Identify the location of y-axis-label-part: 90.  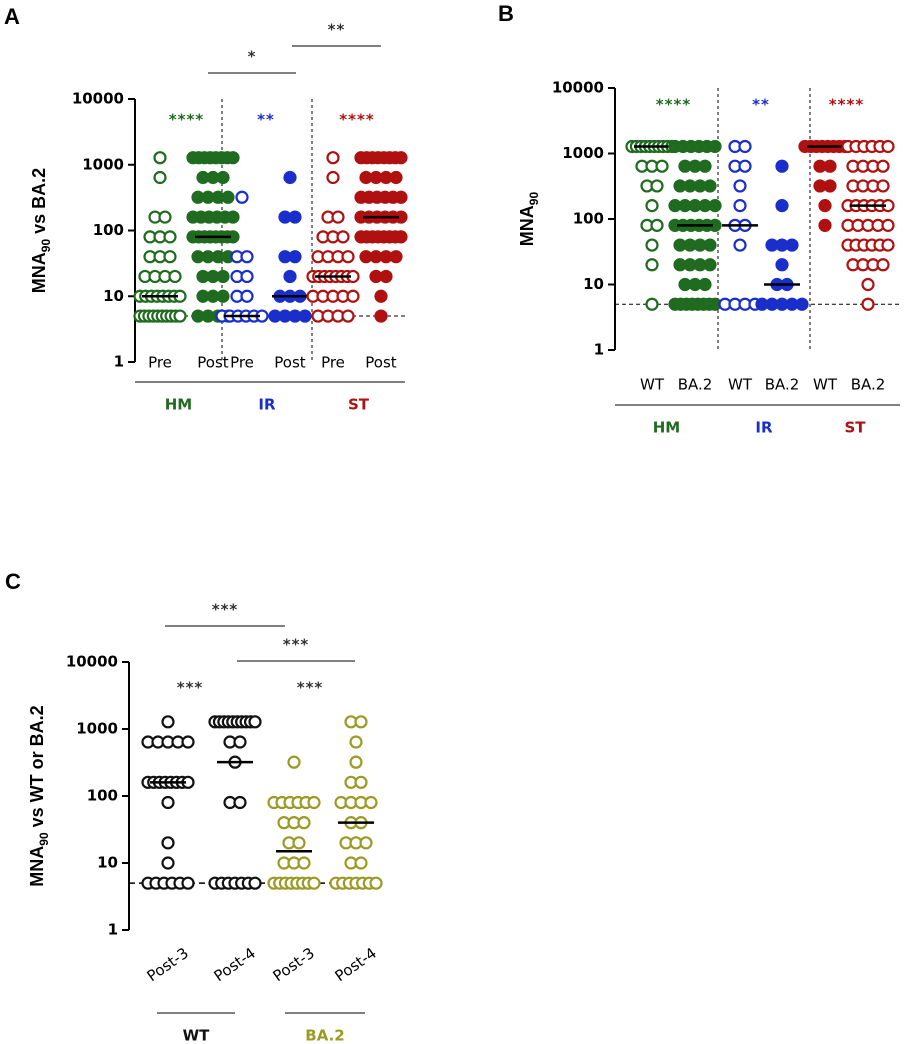
(46, 246).